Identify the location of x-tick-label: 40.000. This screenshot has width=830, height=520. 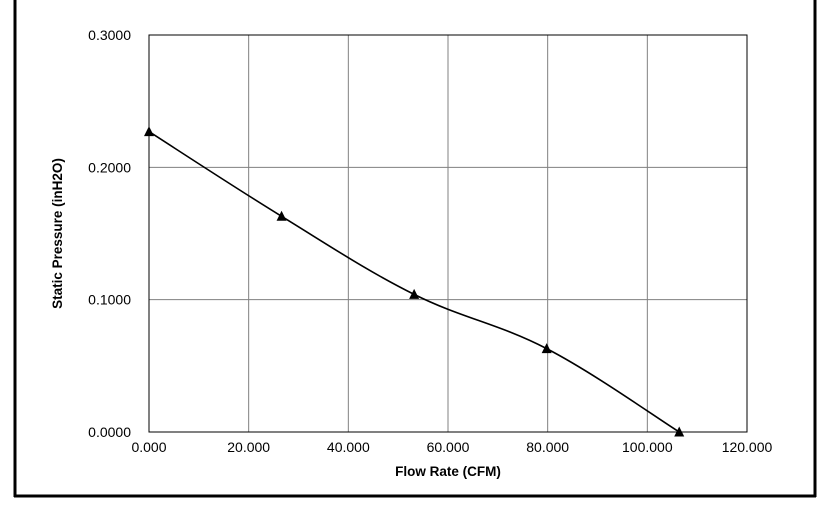
(348, 447).